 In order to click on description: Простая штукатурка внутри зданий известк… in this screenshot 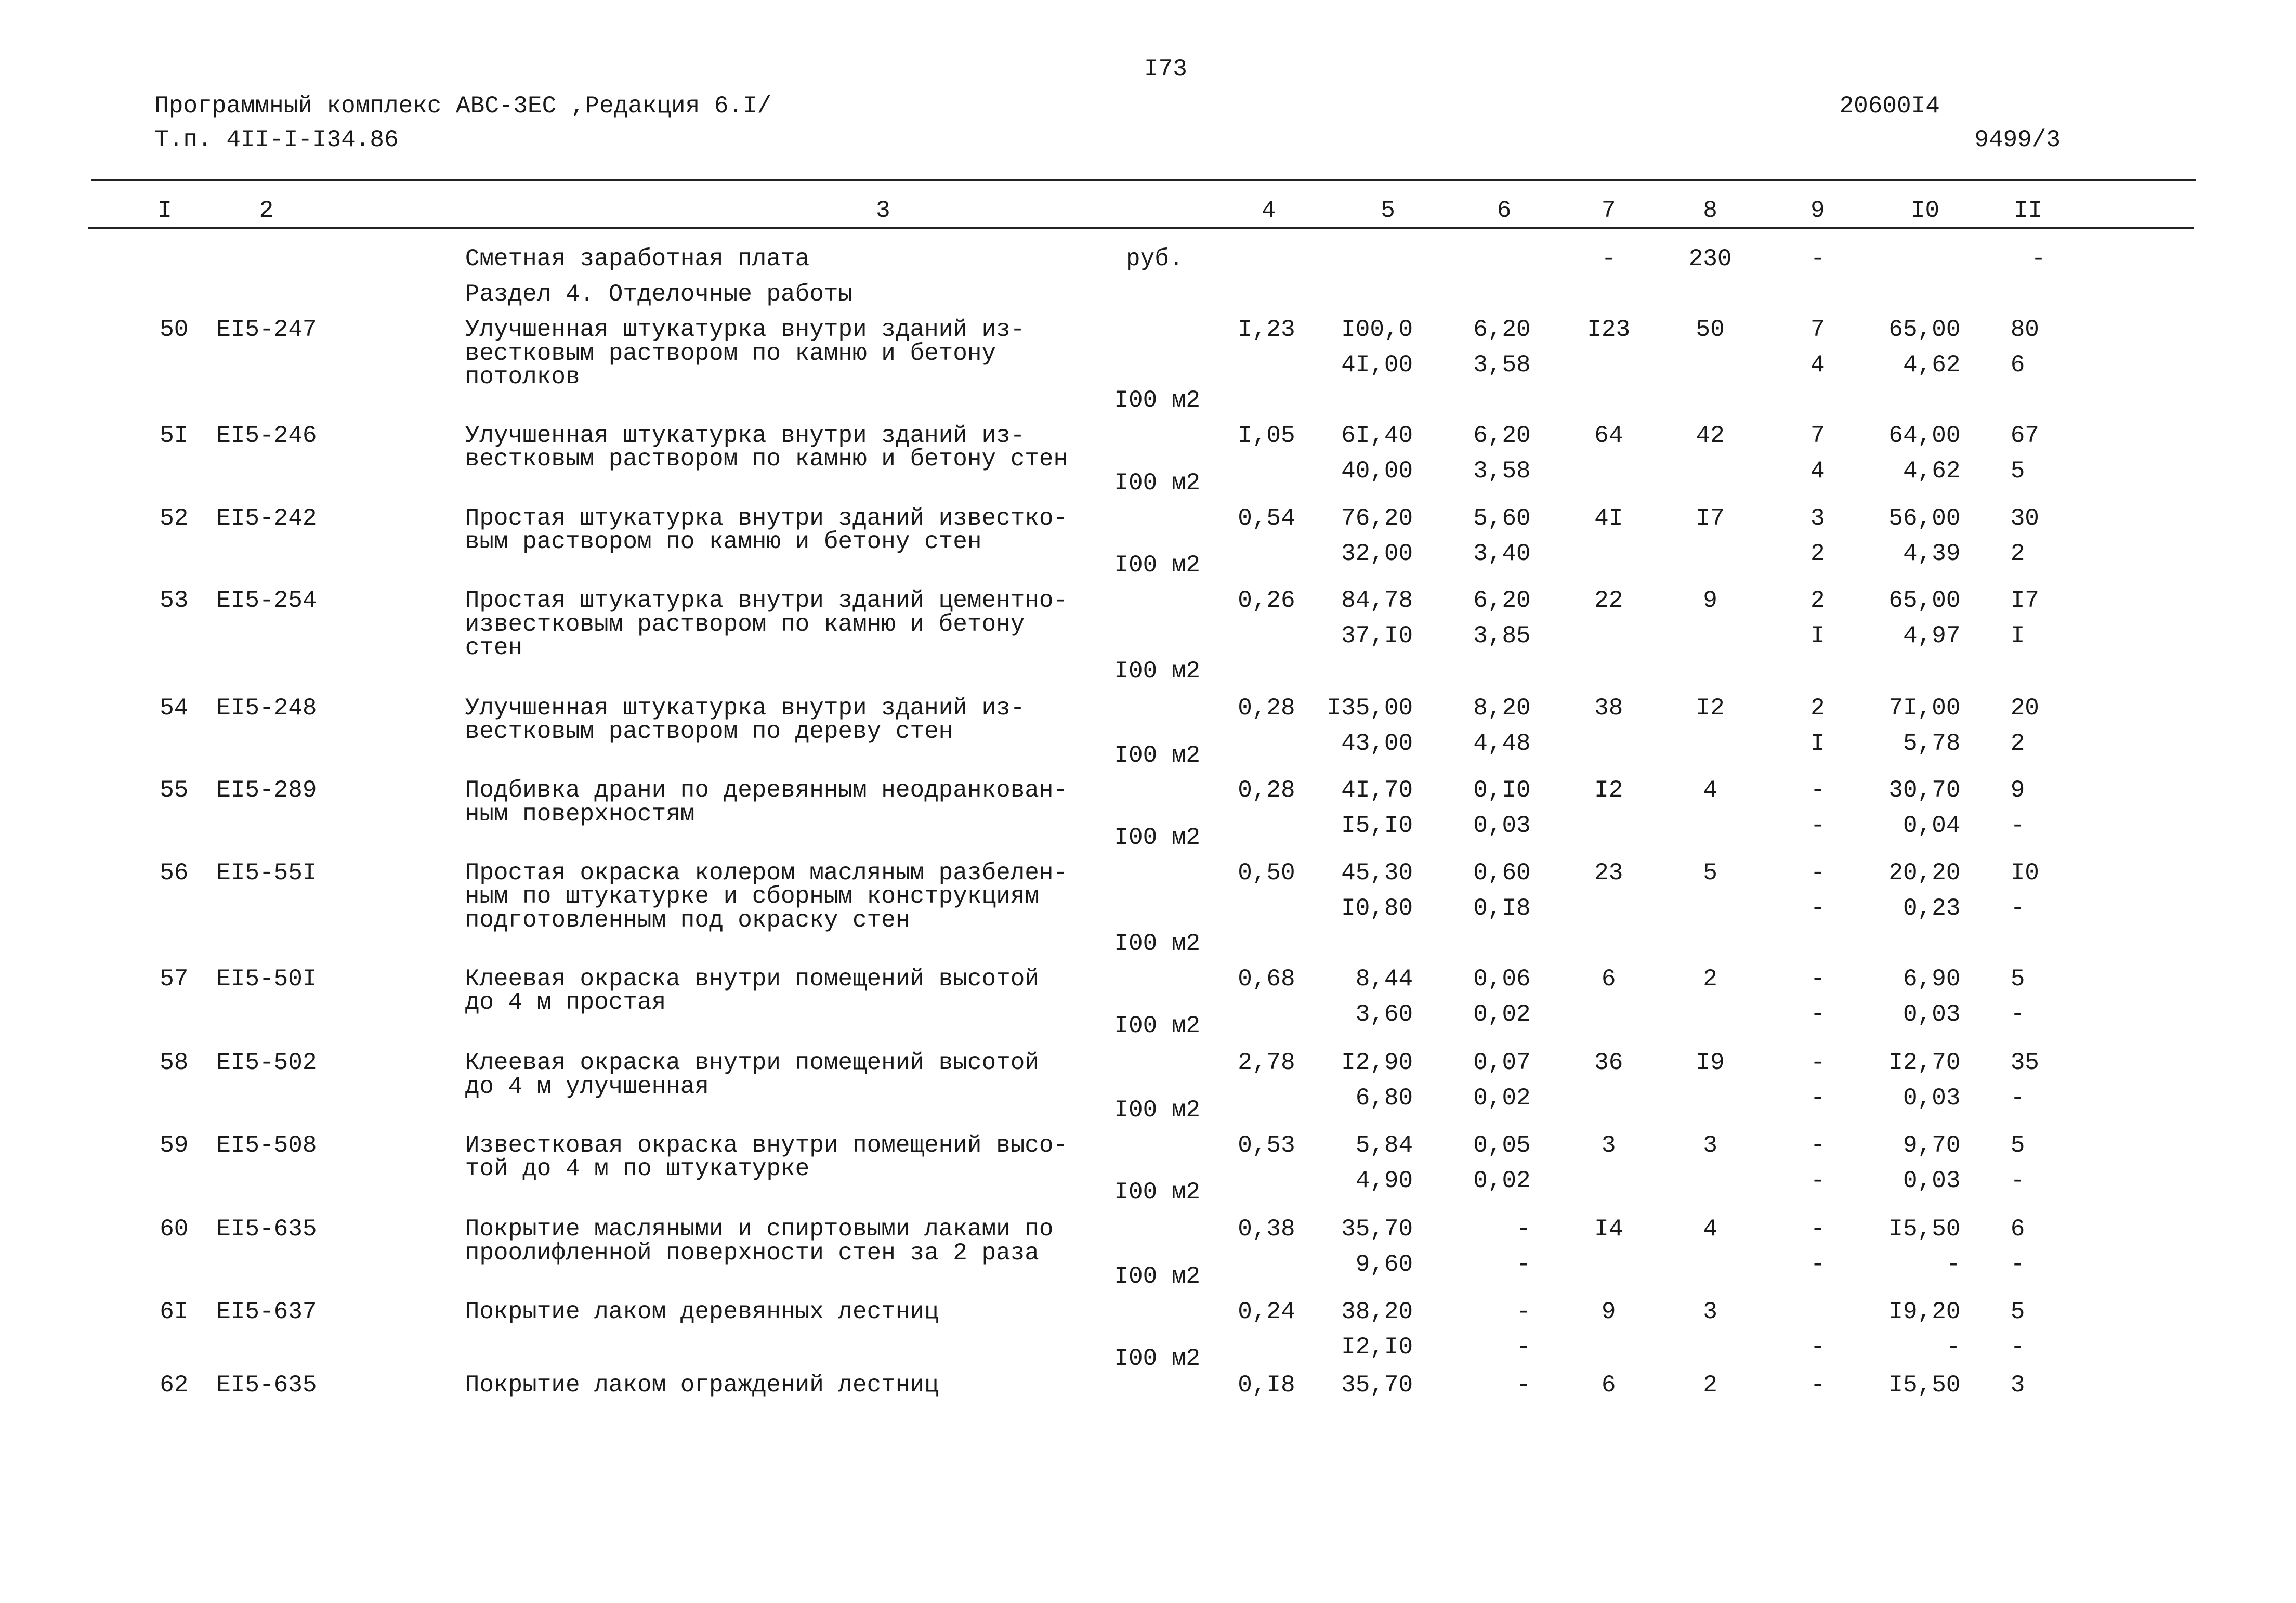, I will do `click(766, 518)`.